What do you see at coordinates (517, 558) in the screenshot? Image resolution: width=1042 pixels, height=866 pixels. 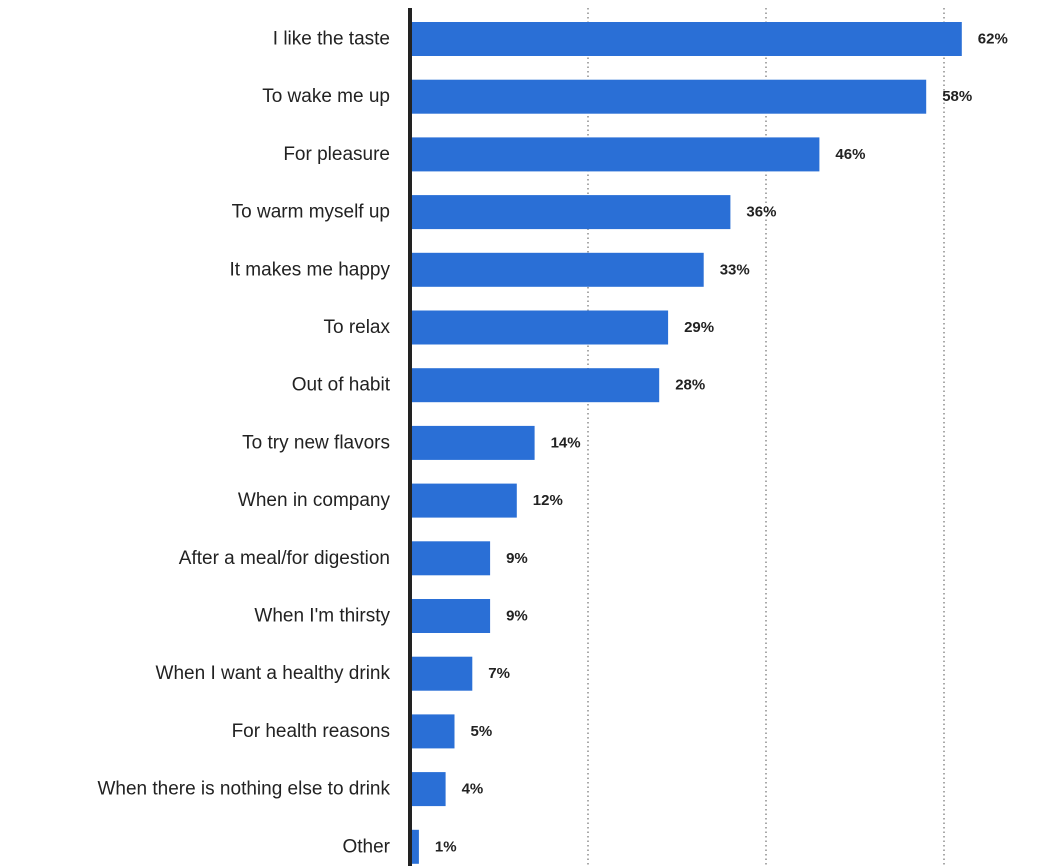 I see `value-label-10: 9%` at bounding box center [517, 558].